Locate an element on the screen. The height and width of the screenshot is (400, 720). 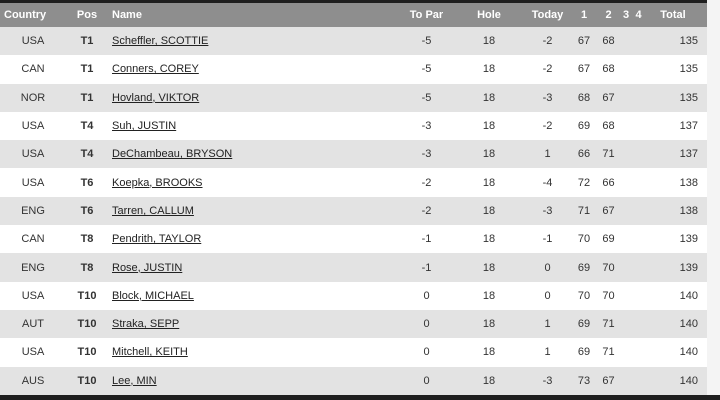
r1-cell: 70 is located at coordinates (584, 295).